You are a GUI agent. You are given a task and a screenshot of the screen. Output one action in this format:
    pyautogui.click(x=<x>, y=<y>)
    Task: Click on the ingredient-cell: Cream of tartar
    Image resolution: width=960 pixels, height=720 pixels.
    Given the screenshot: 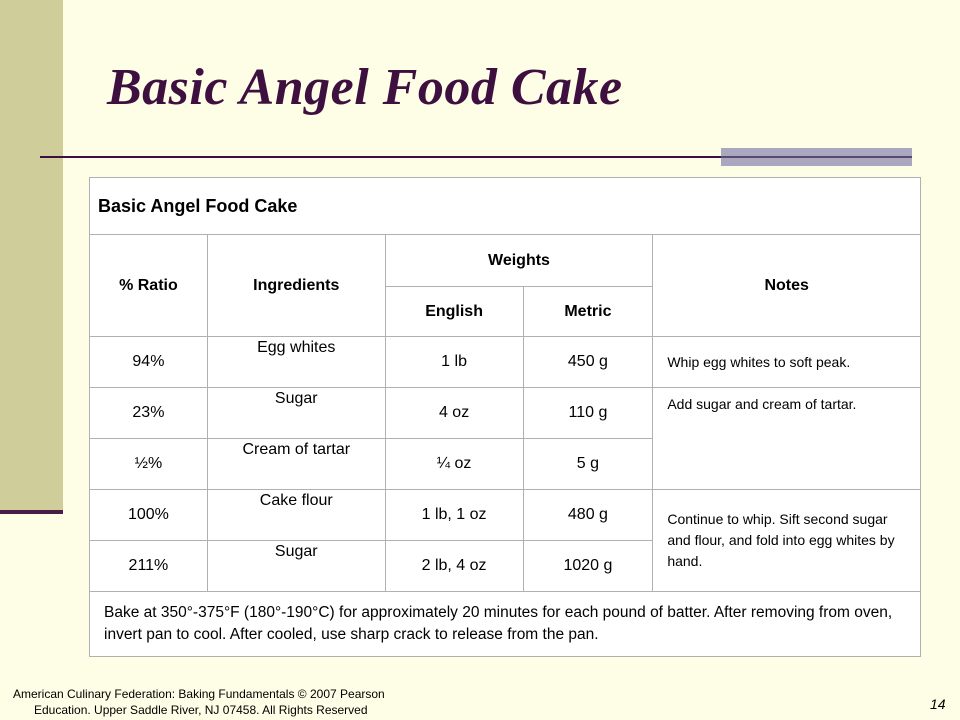 What is the action you would take?
    pyautogui.click(x=296, y=464)
    